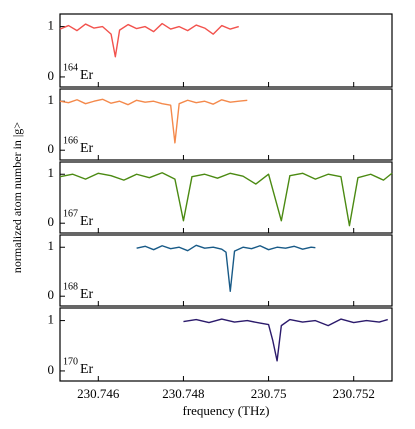  Describe the element at coordinates (70, 286) in the screenshot. I see `isotope-mass: 168` at that location.